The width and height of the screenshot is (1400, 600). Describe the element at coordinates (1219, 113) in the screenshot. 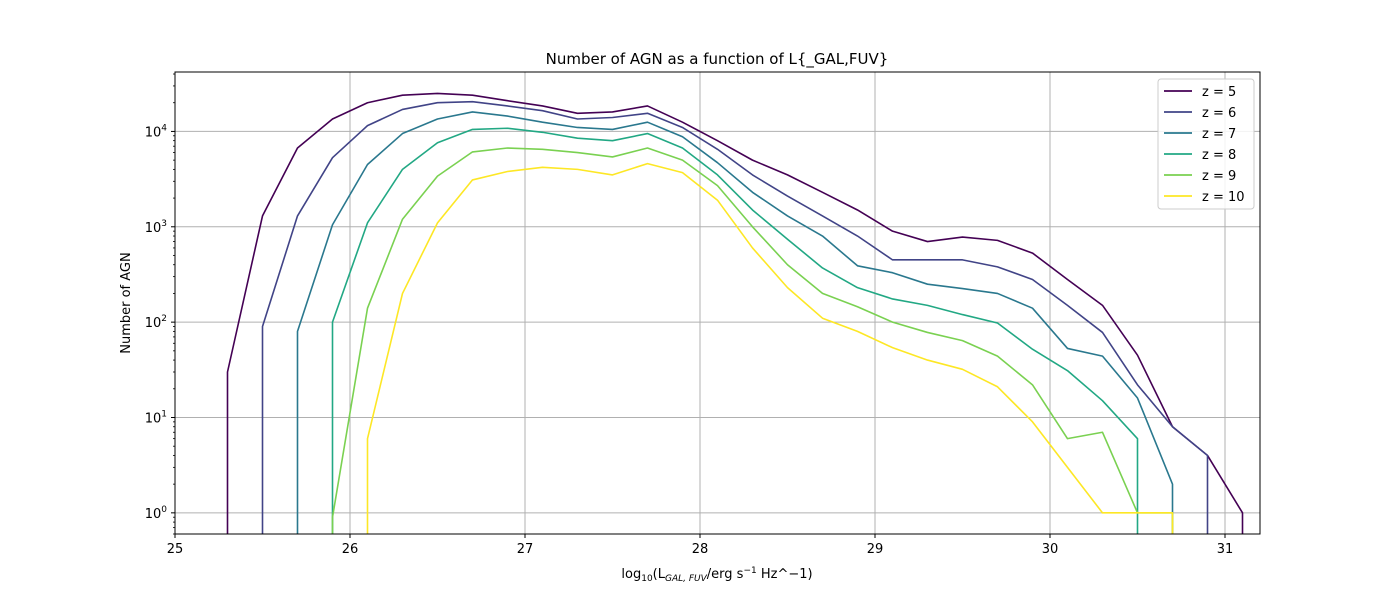

I see `legend-label: z = 6` at that location.